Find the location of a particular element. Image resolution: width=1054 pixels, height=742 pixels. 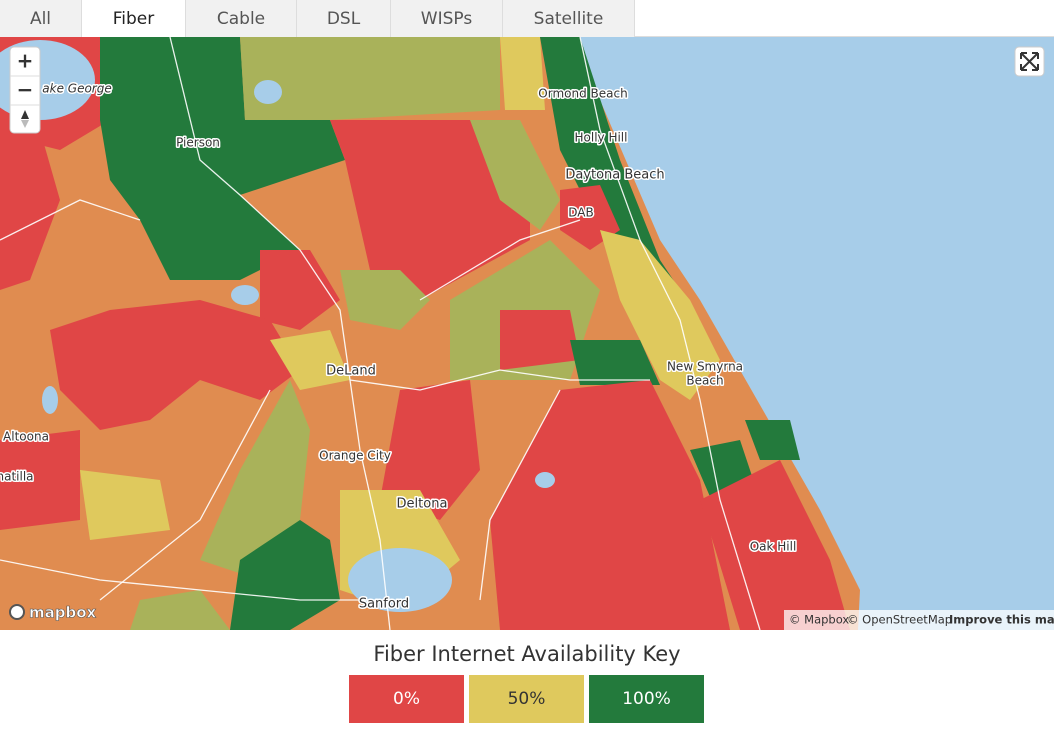

place-label: DeLand is located at coordinates (351, 371).